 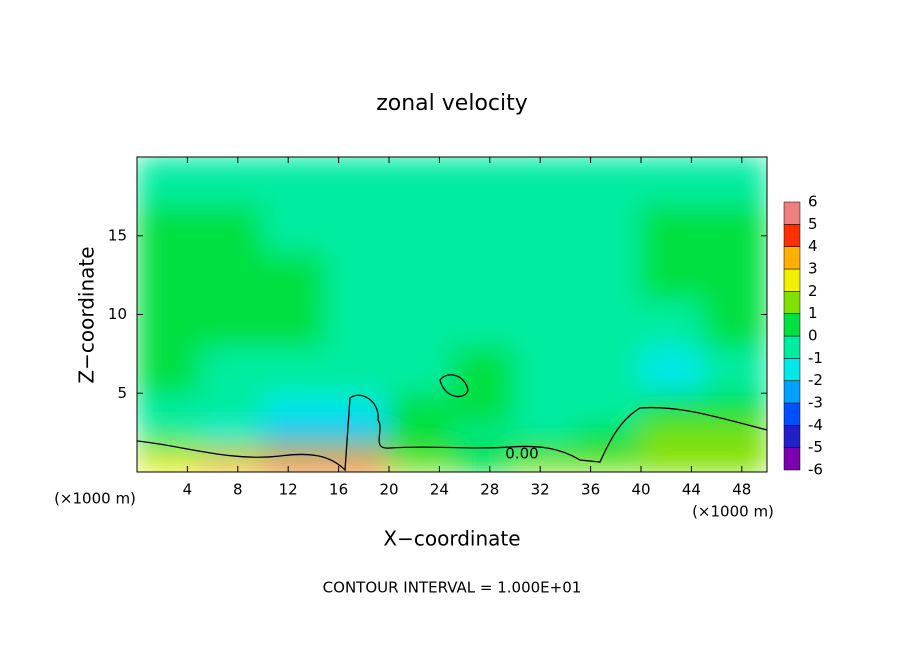 What do you see at coordinates (640, 490) in the screenshot?
I see `x-tick-label: 40` at bounding box center [640, 490].